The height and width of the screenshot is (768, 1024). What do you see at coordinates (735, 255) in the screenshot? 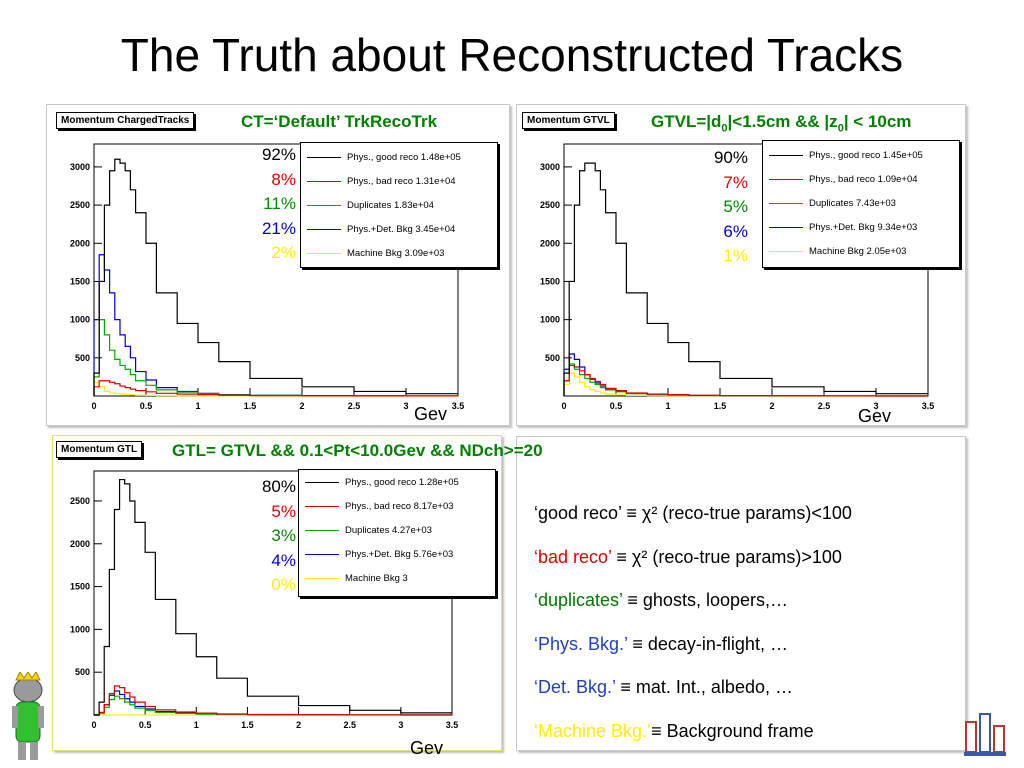
I see `percent-machine: 1%` at bounding box center [735, 255].